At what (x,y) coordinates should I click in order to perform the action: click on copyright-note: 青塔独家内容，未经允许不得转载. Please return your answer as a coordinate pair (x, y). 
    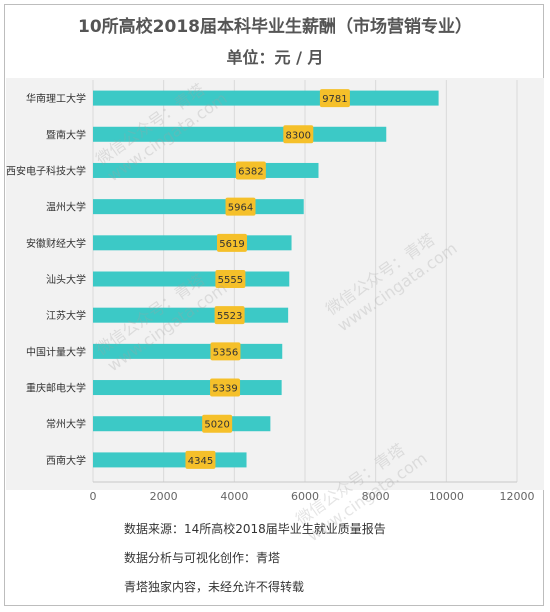
    Looking at the image, I should click on (214, 587).